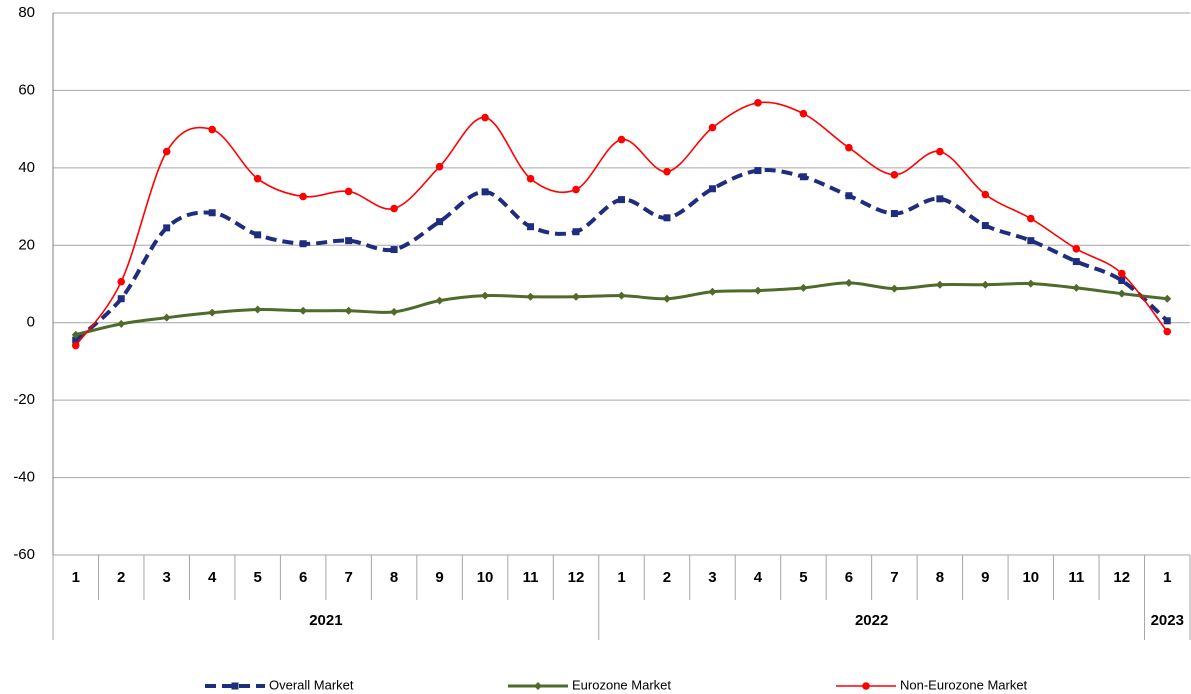 The height and width of the screenshot is (694, 1191). Describe the element at coordinates (621, 309) in the screenshot. I see `series-line` at that location.